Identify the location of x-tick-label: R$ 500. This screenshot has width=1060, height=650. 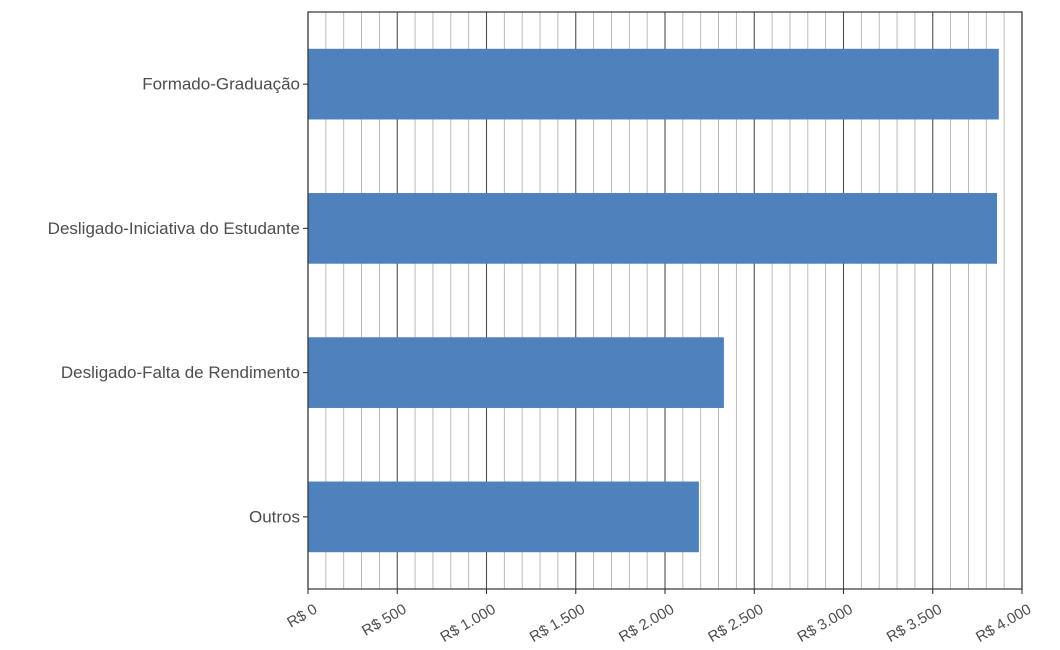
(384, 620).